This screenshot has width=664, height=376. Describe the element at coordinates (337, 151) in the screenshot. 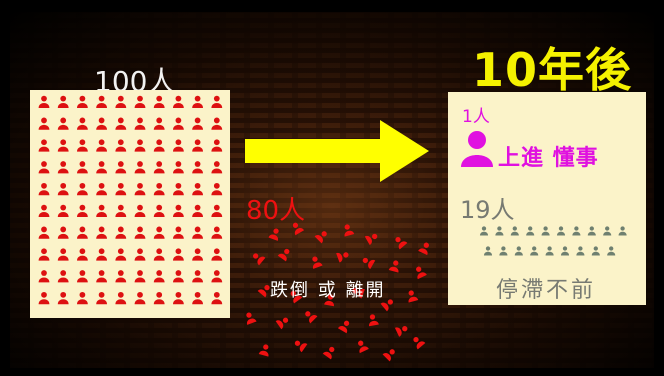

I see `arrow-right-icon` at that location.